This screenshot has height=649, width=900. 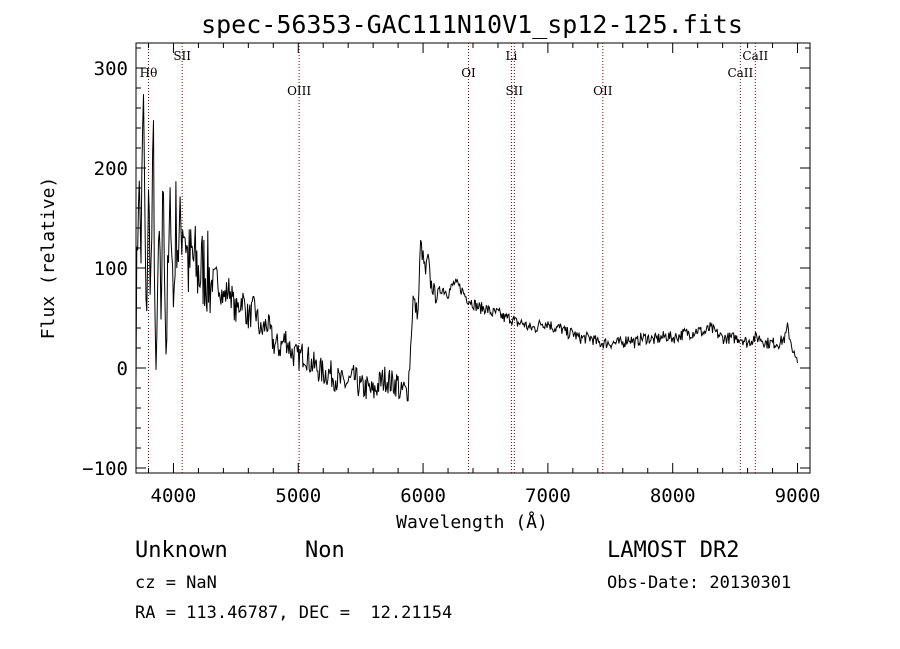 I want to click on line-marker-label: OIII, so click(x=299, y=91).